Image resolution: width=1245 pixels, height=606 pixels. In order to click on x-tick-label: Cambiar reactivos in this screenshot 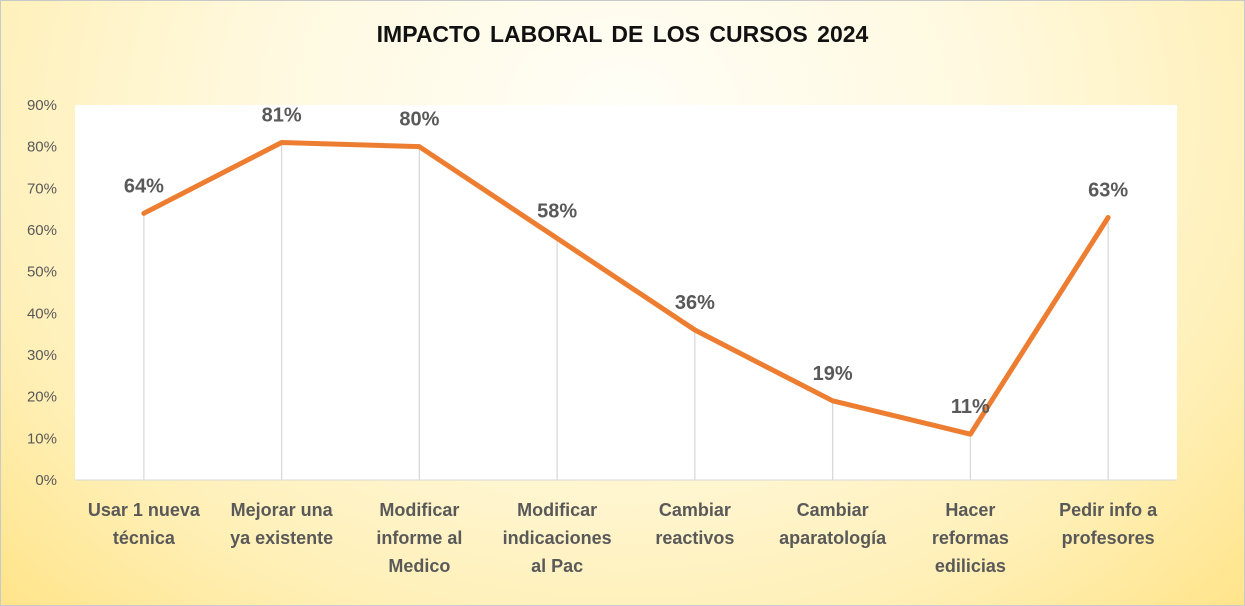, I will do `click(694, 524)`.